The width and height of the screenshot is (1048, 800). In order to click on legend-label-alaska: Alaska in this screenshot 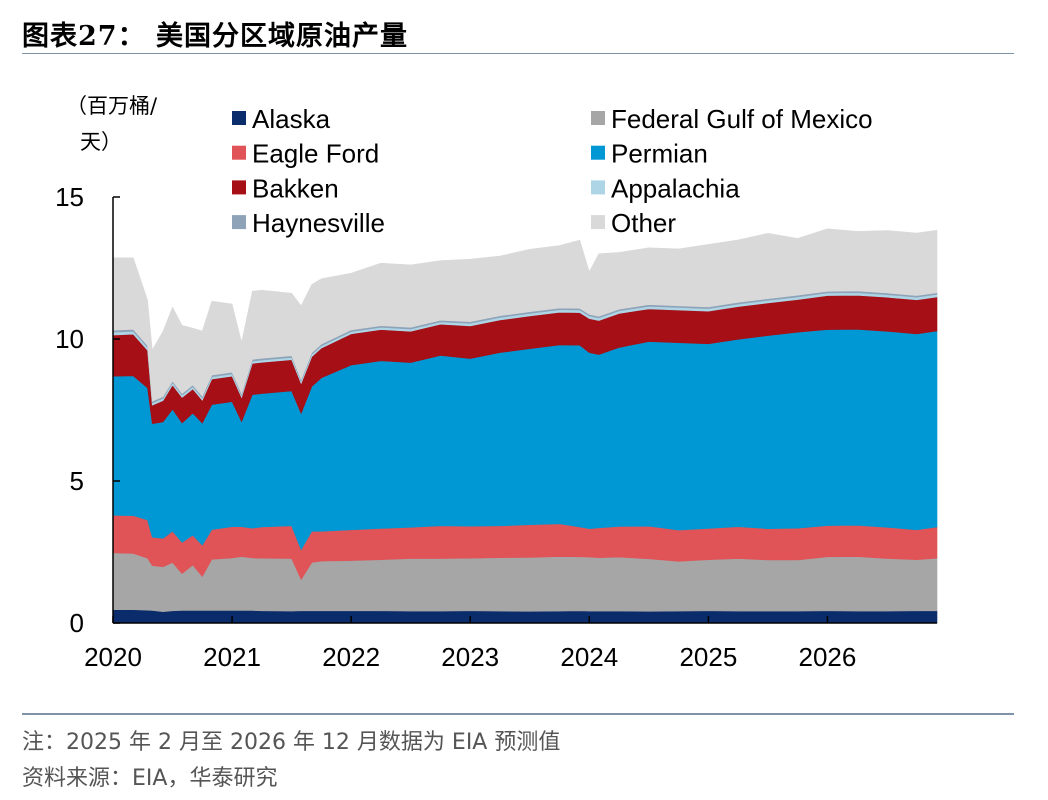, I will do `click(291, 119)`.